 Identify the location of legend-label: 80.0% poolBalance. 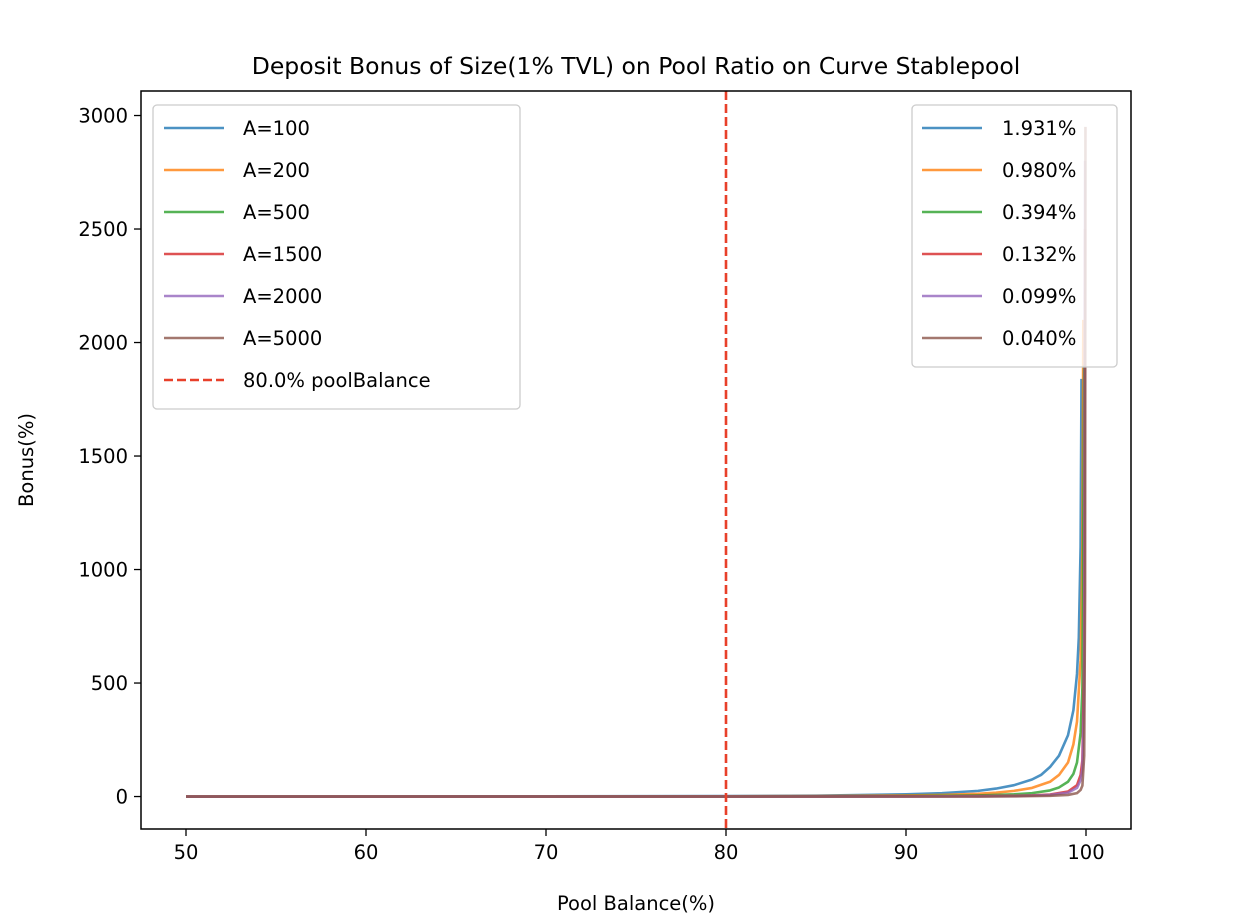
(337, 380).